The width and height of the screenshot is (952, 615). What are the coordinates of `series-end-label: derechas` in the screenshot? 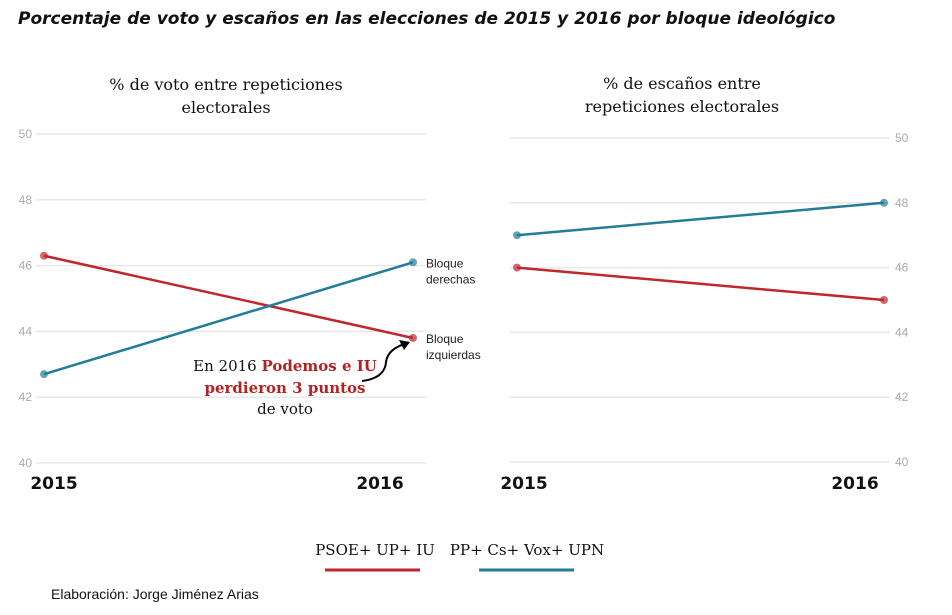 It's located at (450, 279).